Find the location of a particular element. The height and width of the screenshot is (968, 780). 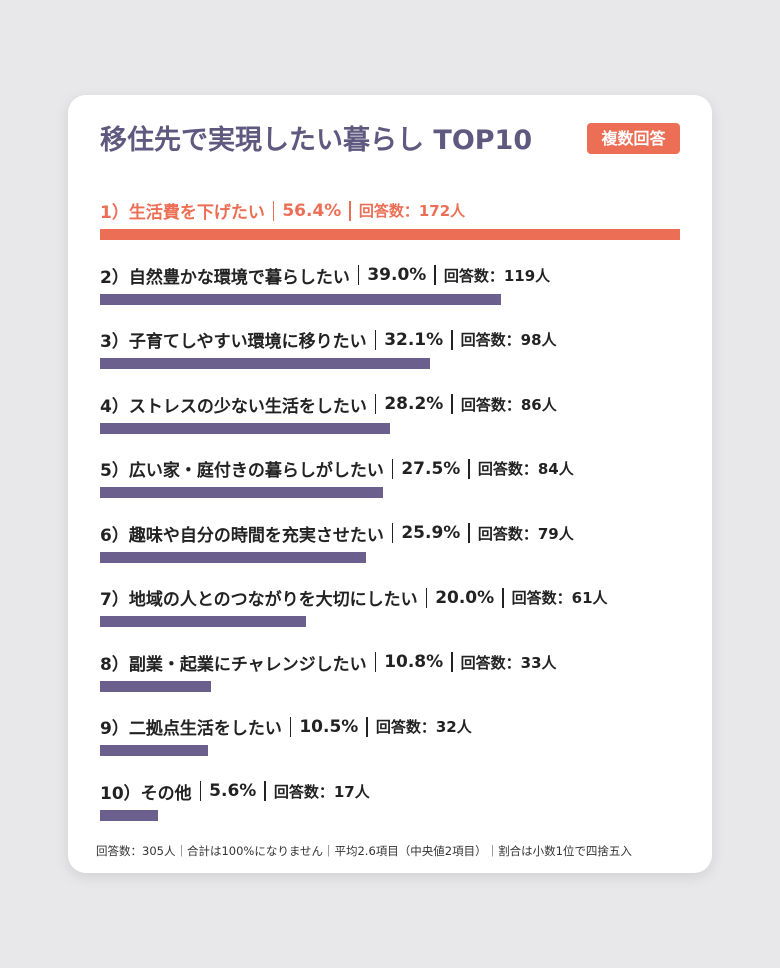

chart-title: 移住先で実現したい暮らし TOP10 is located at coordinates (316, 140).